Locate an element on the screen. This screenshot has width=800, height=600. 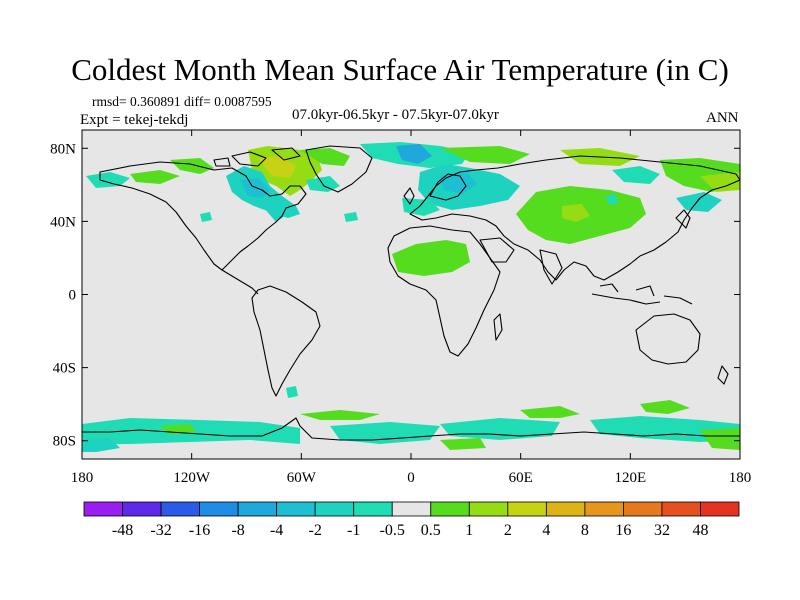
colorbar-label: 32 is located at coordinates (662, 530).